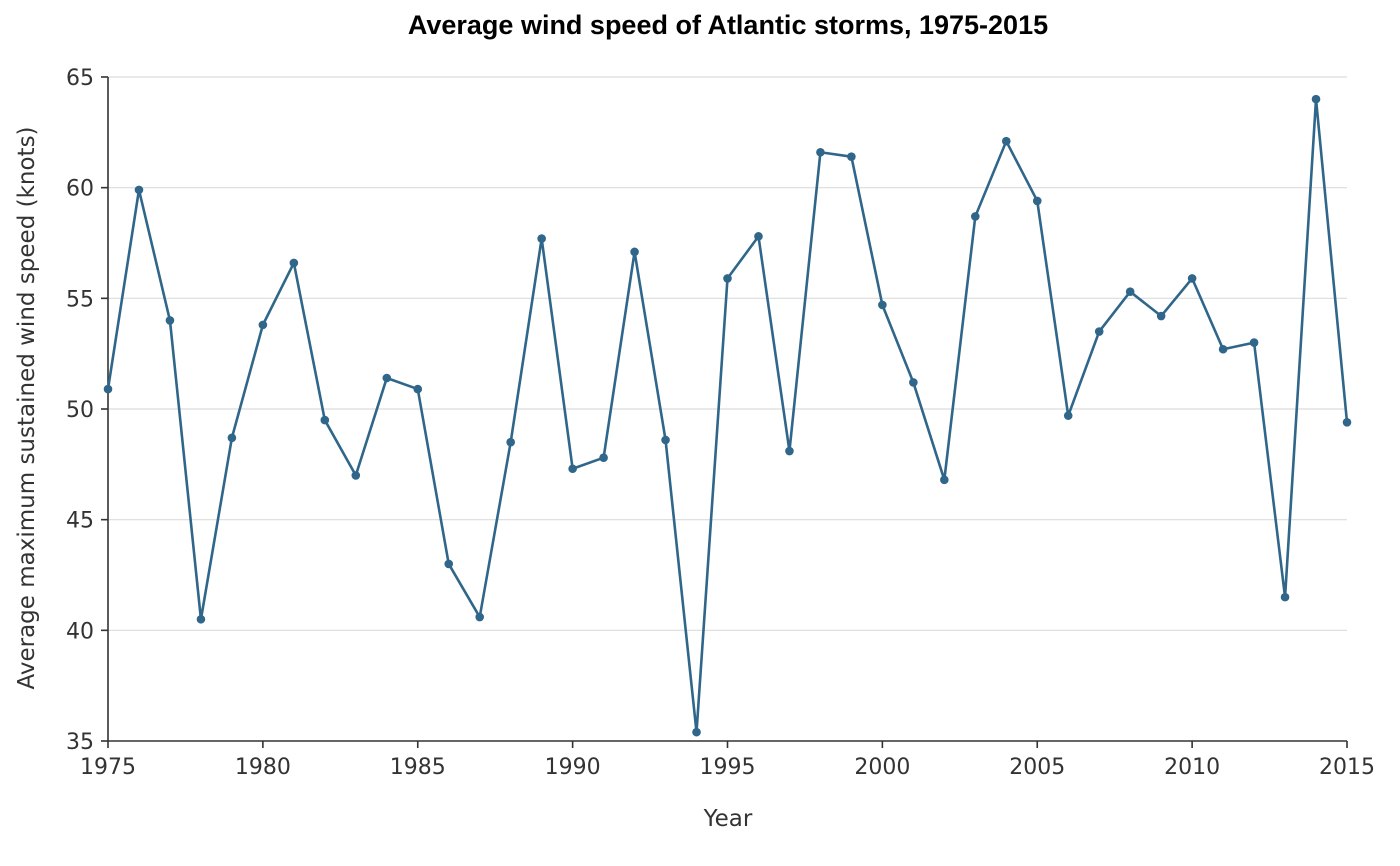 This screenshot has height=866, width=1400. Describe the element at coordinates (1316, 99) in the screenshot. I see `data-point-2014` at that location.